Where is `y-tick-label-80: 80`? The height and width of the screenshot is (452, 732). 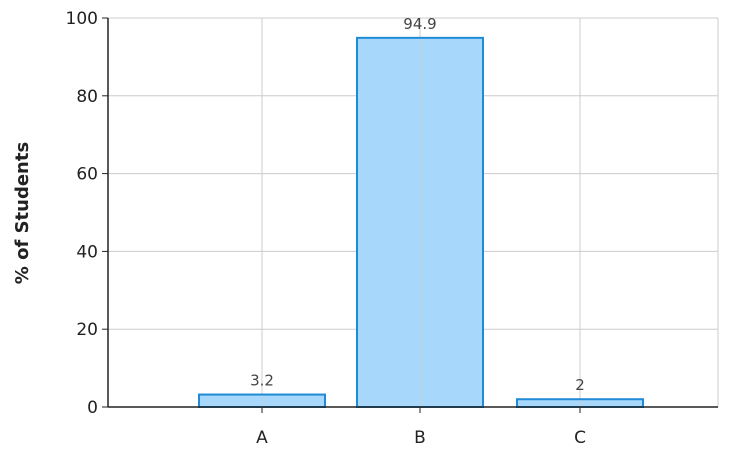
y-tick-label-80: 80 is located at coordinates (87, 97).